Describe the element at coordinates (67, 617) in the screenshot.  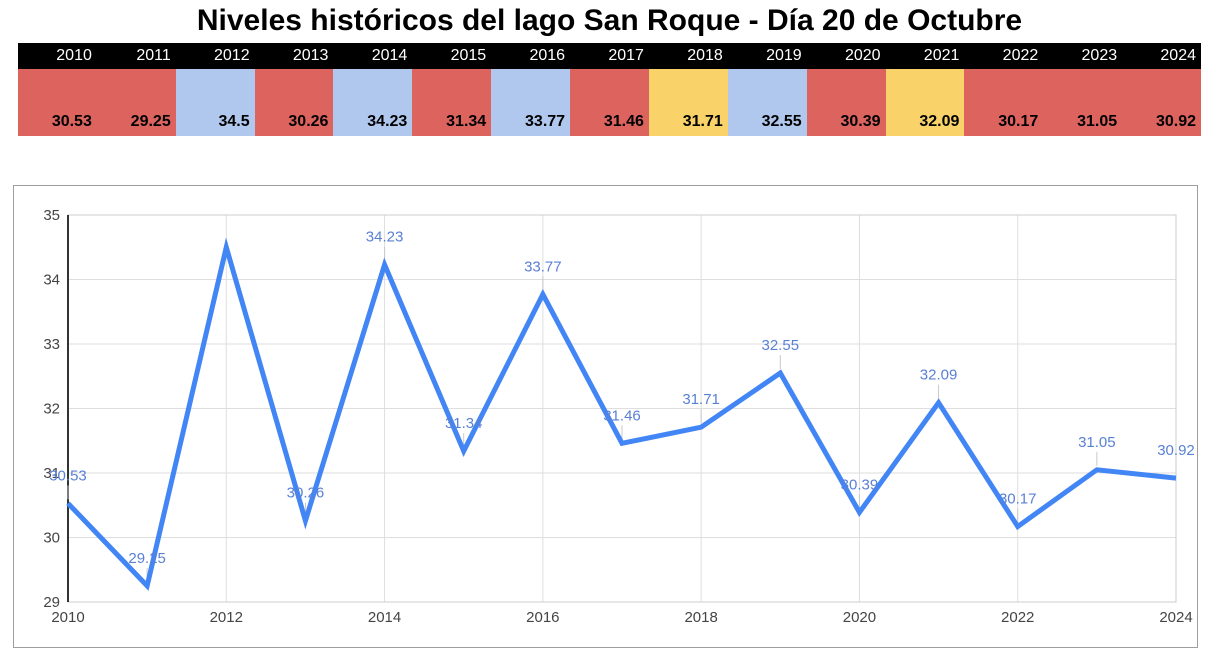
I see `x-tick-label: 2010` at that location.